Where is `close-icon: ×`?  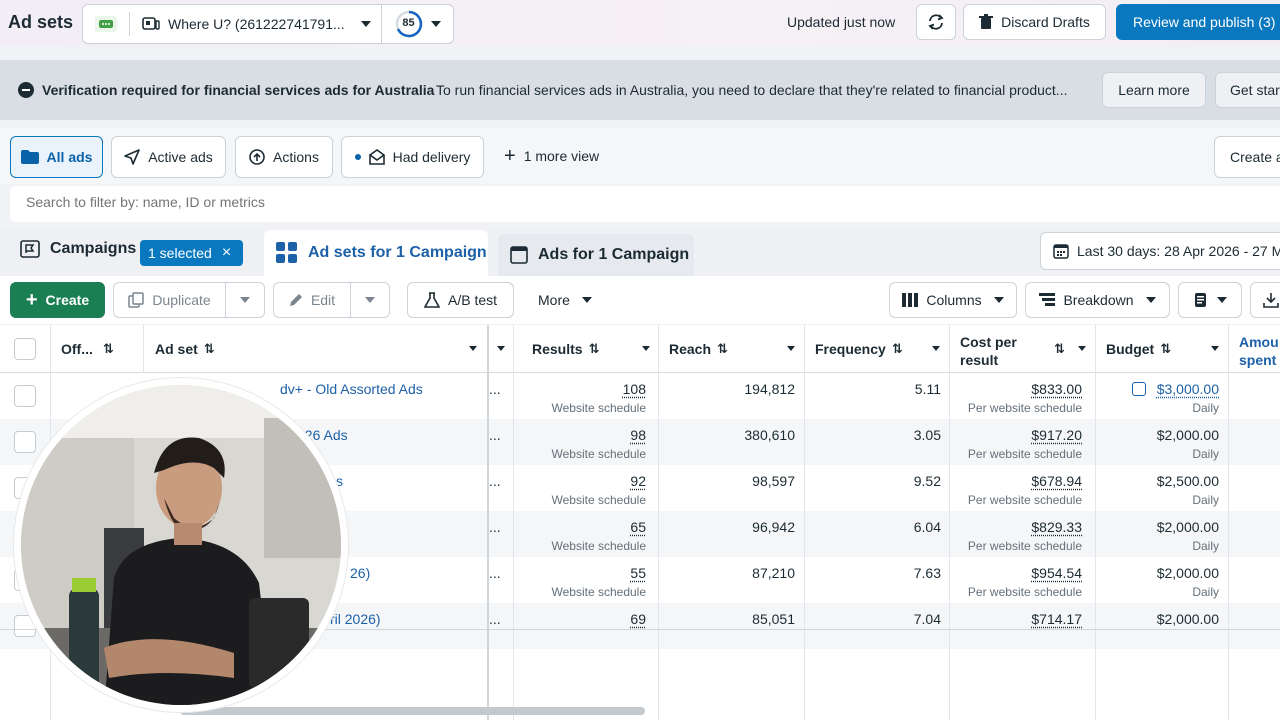 close-icon: × is located at coordinates (226, 252).